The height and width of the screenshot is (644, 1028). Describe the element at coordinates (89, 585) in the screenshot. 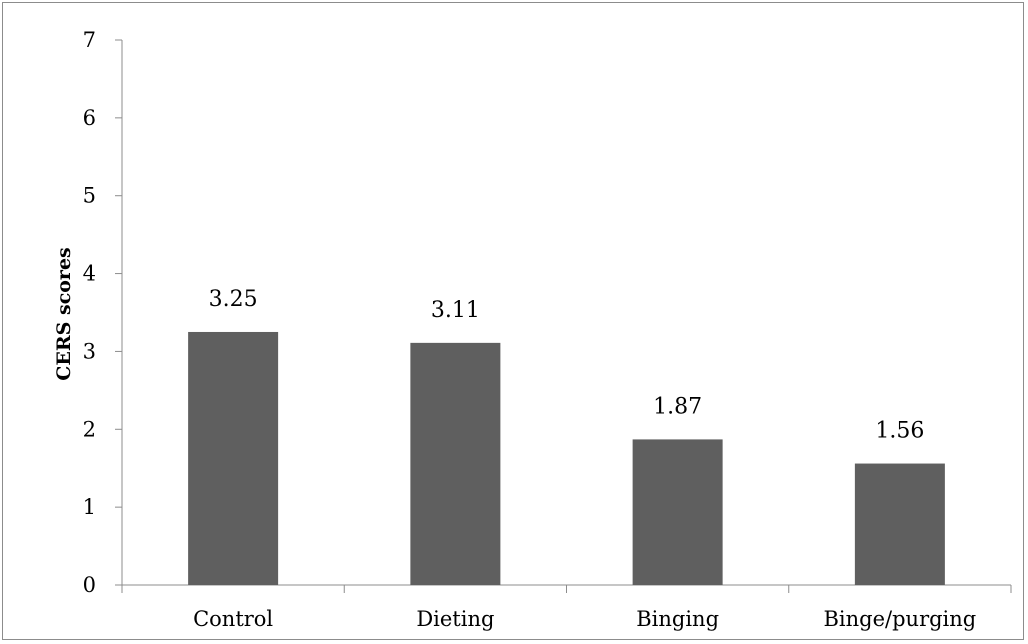

I see `y-tick-label: 0` at that location.